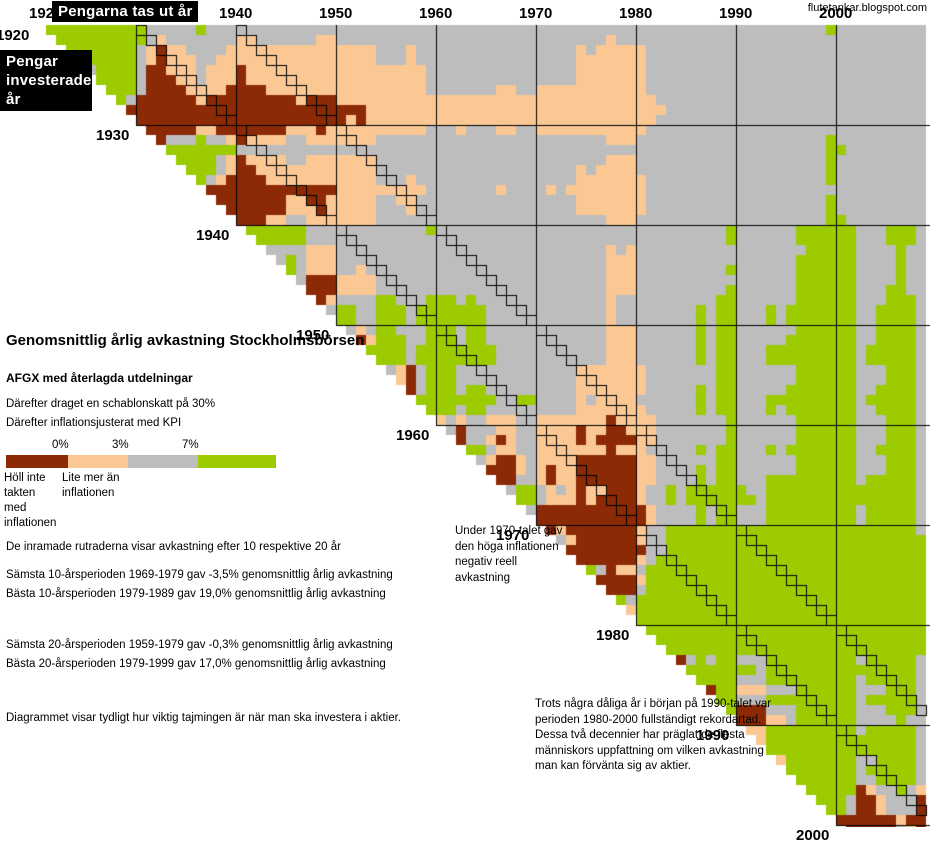 This screenshot has width=930, height=844. I want to click on legend-colorbar, so click(141, 461).